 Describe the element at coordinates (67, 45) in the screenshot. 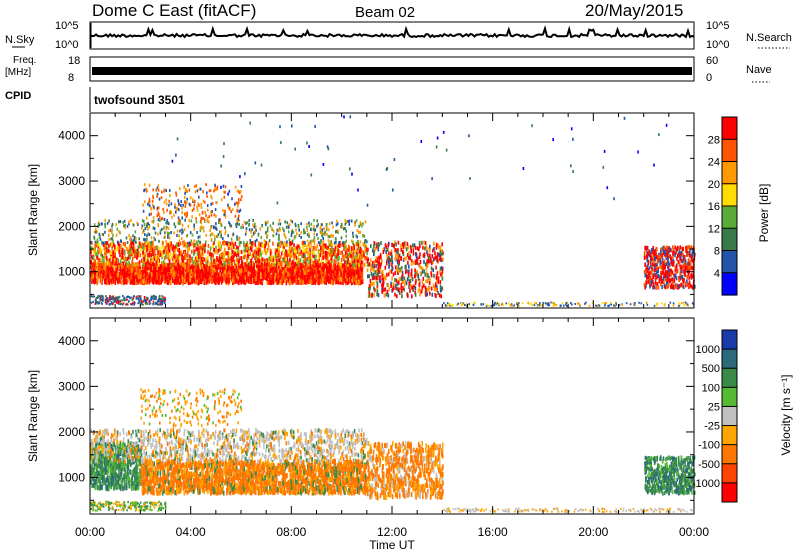

I see `nsky-bottom-tick: 10^0` at that location.